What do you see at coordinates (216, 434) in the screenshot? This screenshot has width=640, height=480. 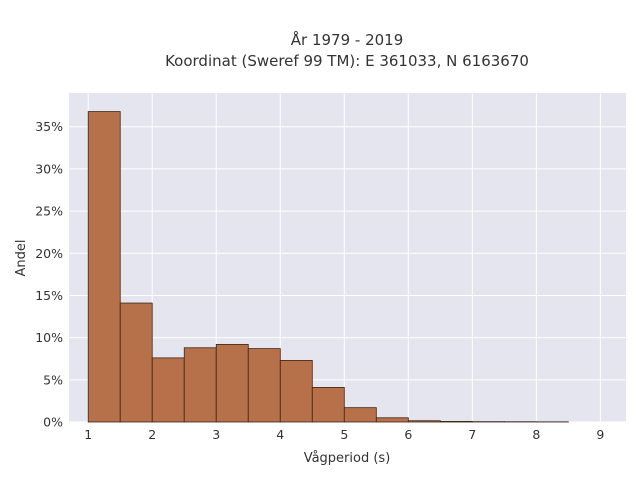 I see `x-tick-label-2: 3` at bounding box center [216, 434].